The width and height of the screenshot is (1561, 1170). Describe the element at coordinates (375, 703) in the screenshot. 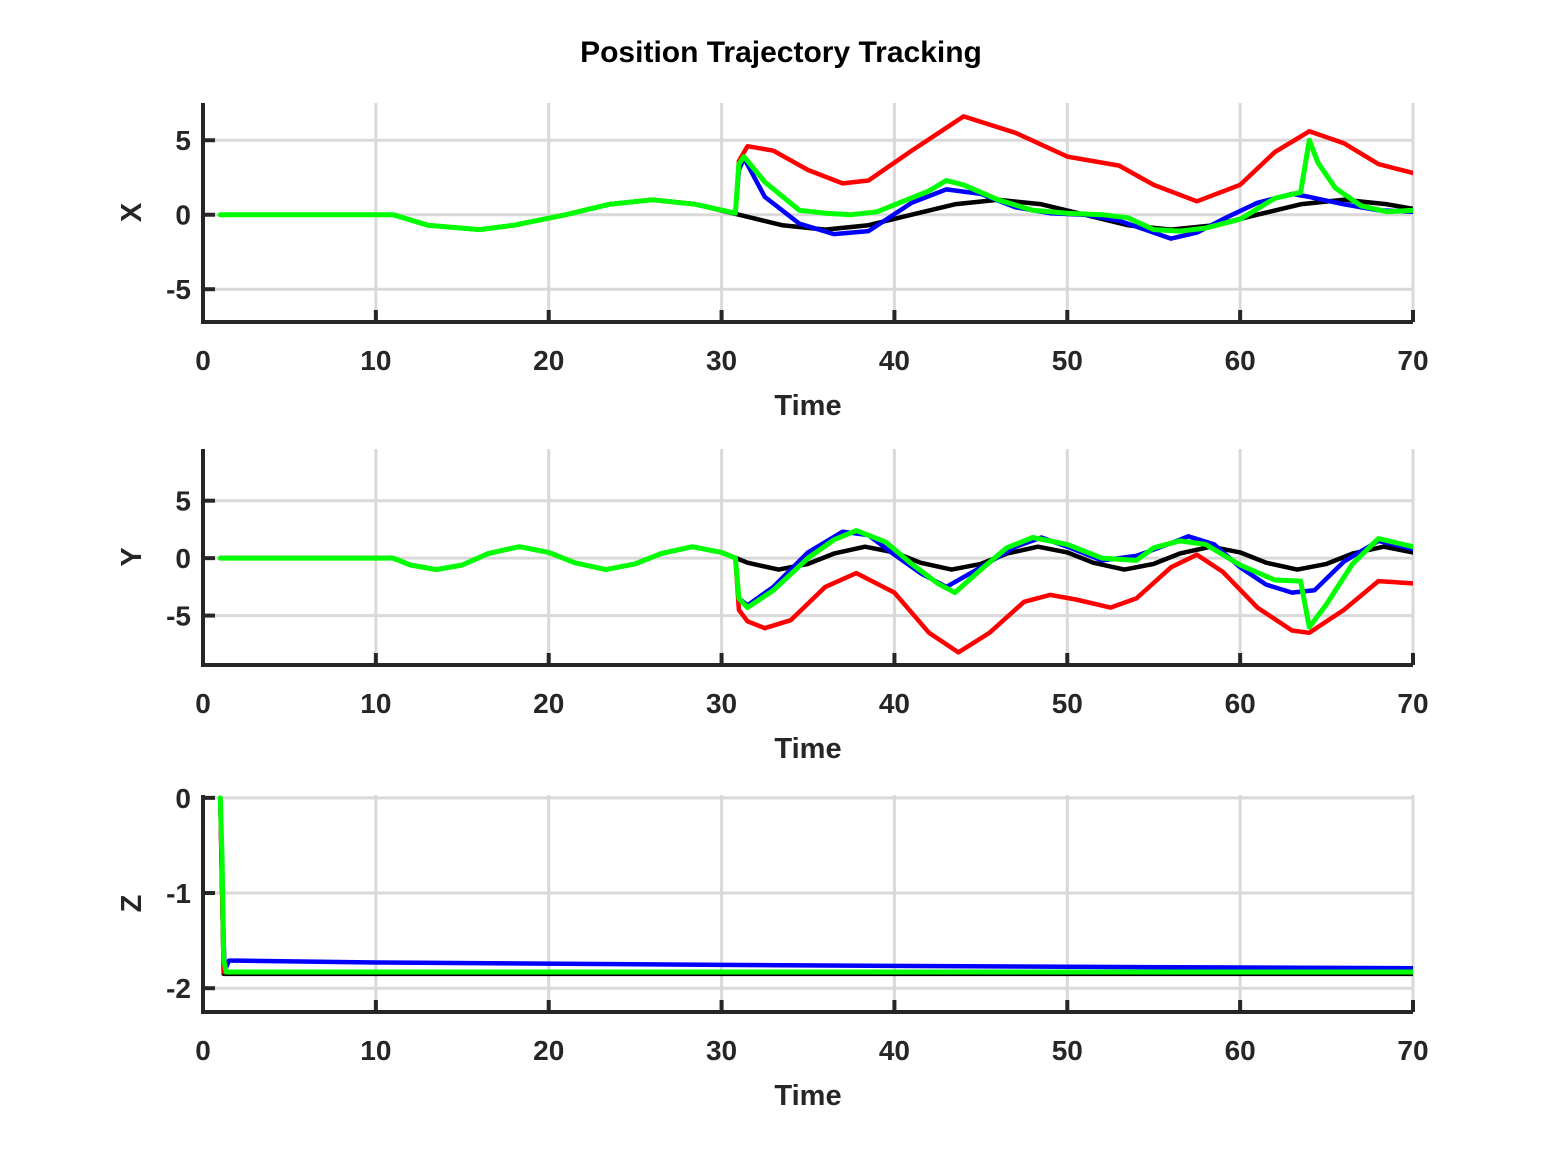

I see `subplot-y-xtick-label: 10` at that location.